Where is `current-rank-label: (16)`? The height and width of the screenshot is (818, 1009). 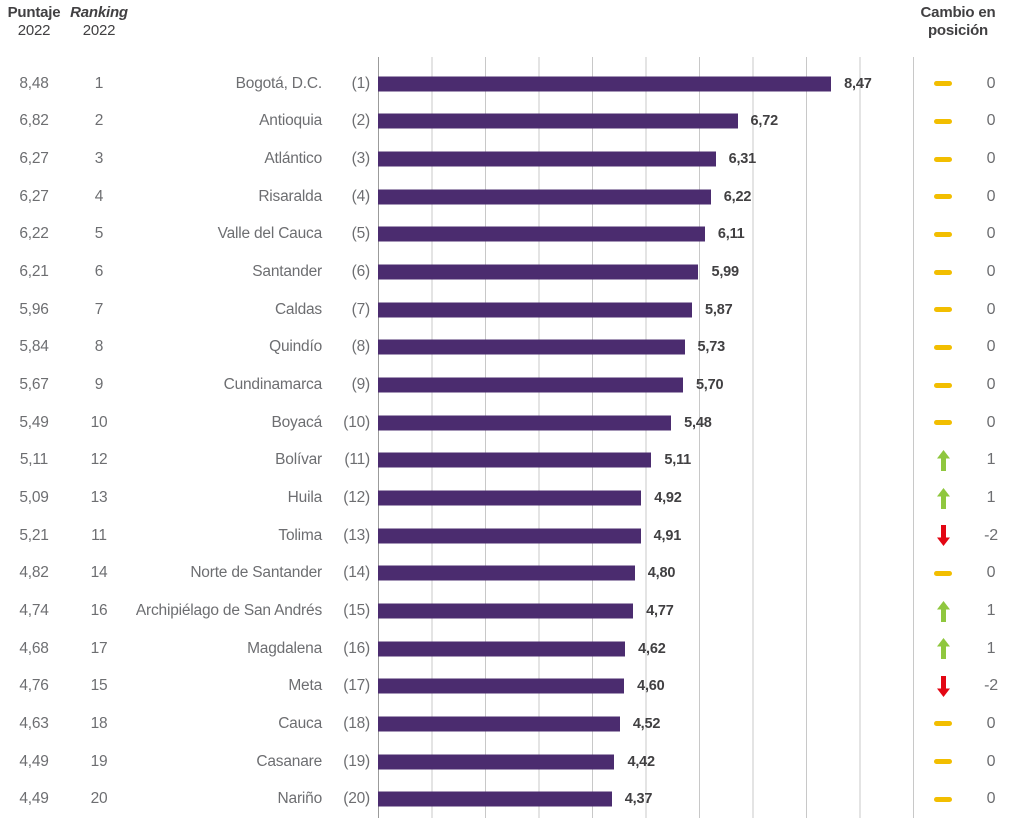 current-rank-label: (16) is located at coordinates (356, 648).